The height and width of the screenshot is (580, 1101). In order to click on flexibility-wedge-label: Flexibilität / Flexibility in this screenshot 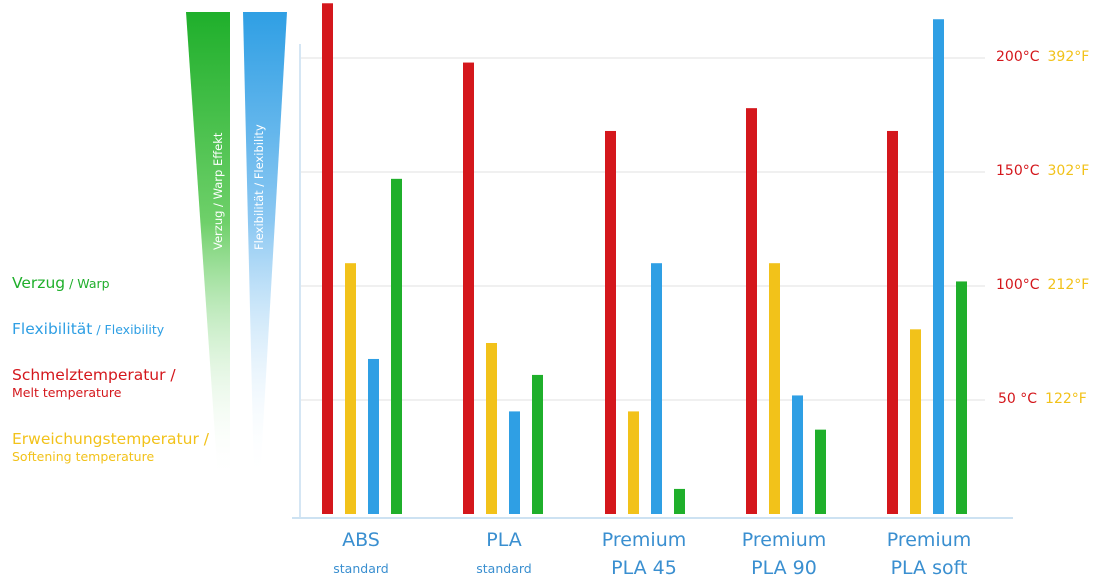, I will do `click(259, 187)`.